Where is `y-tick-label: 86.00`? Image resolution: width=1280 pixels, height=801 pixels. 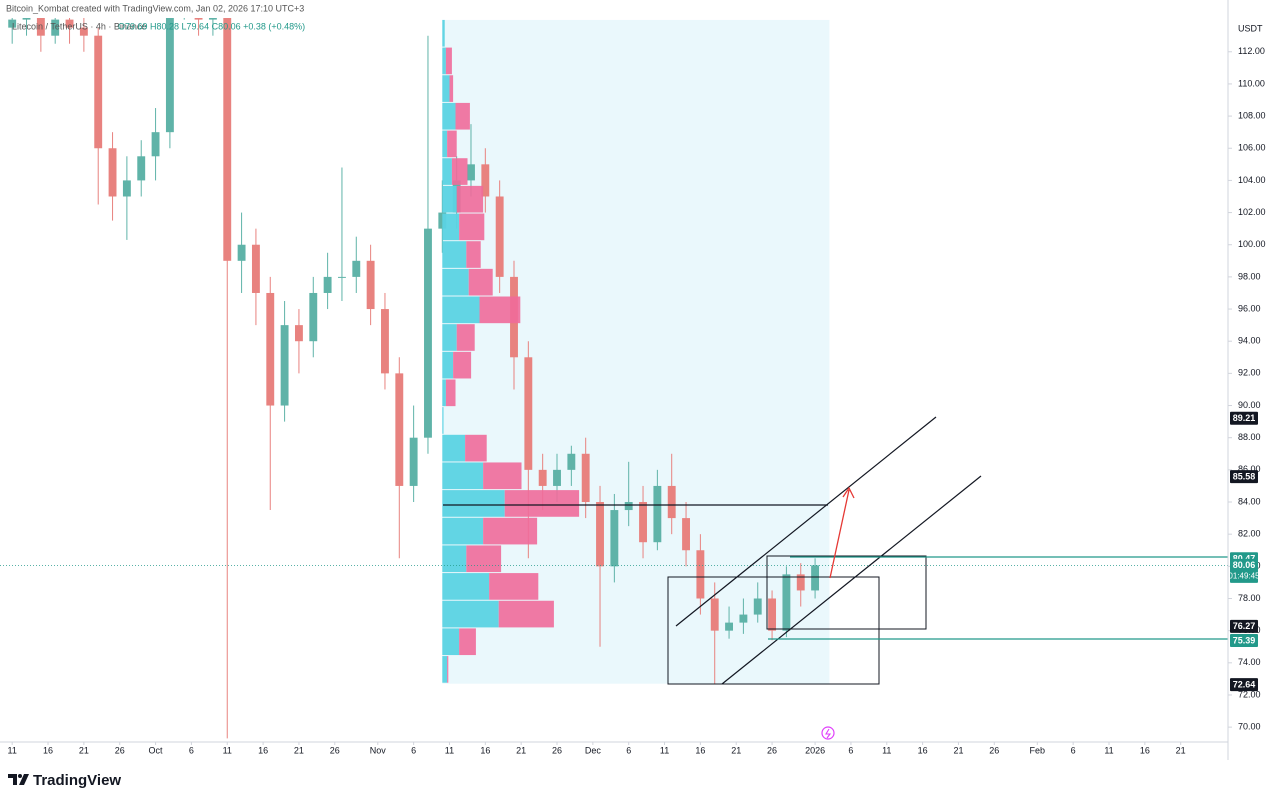
y-tick-label: 86.00 is located at coordinates (1249, 469).